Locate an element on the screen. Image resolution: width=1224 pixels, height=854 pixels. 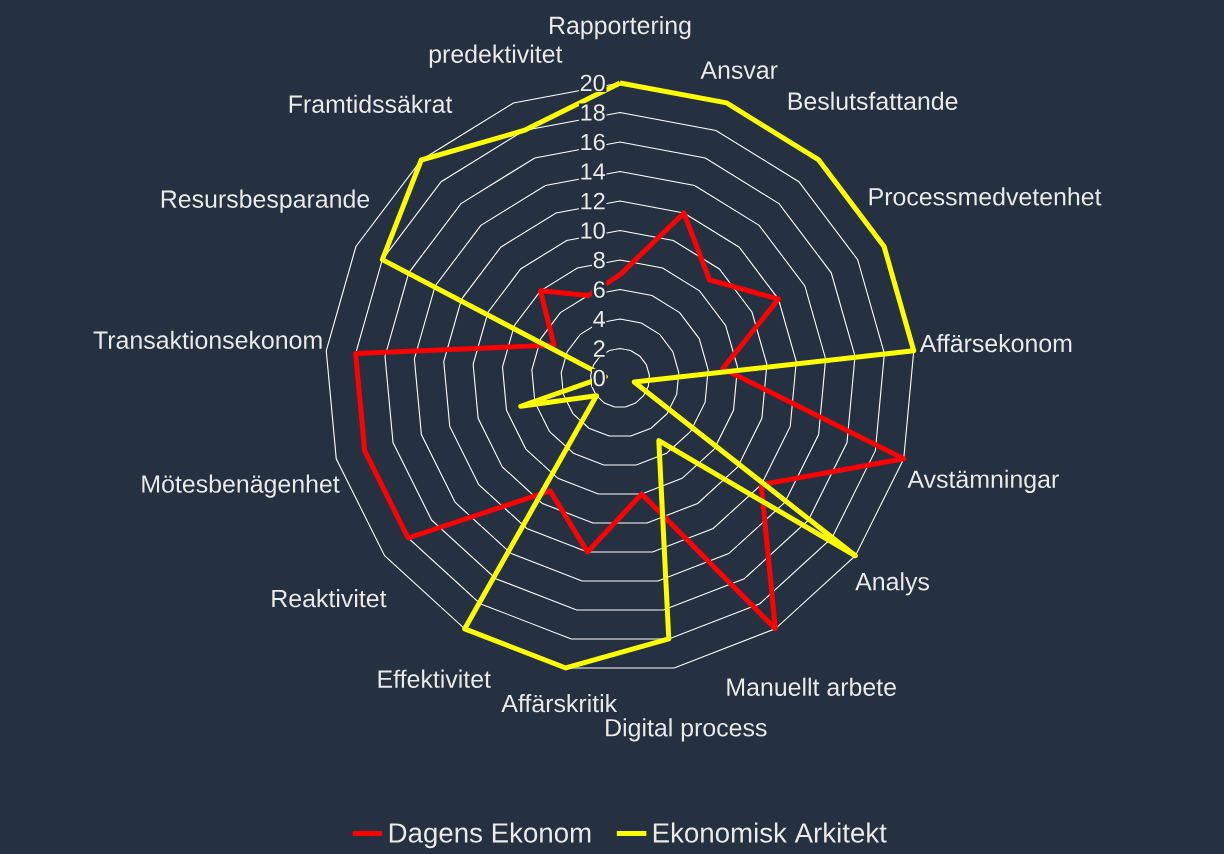
spoke-label: Framtidssäkrat is located at coordinates (371, 103).